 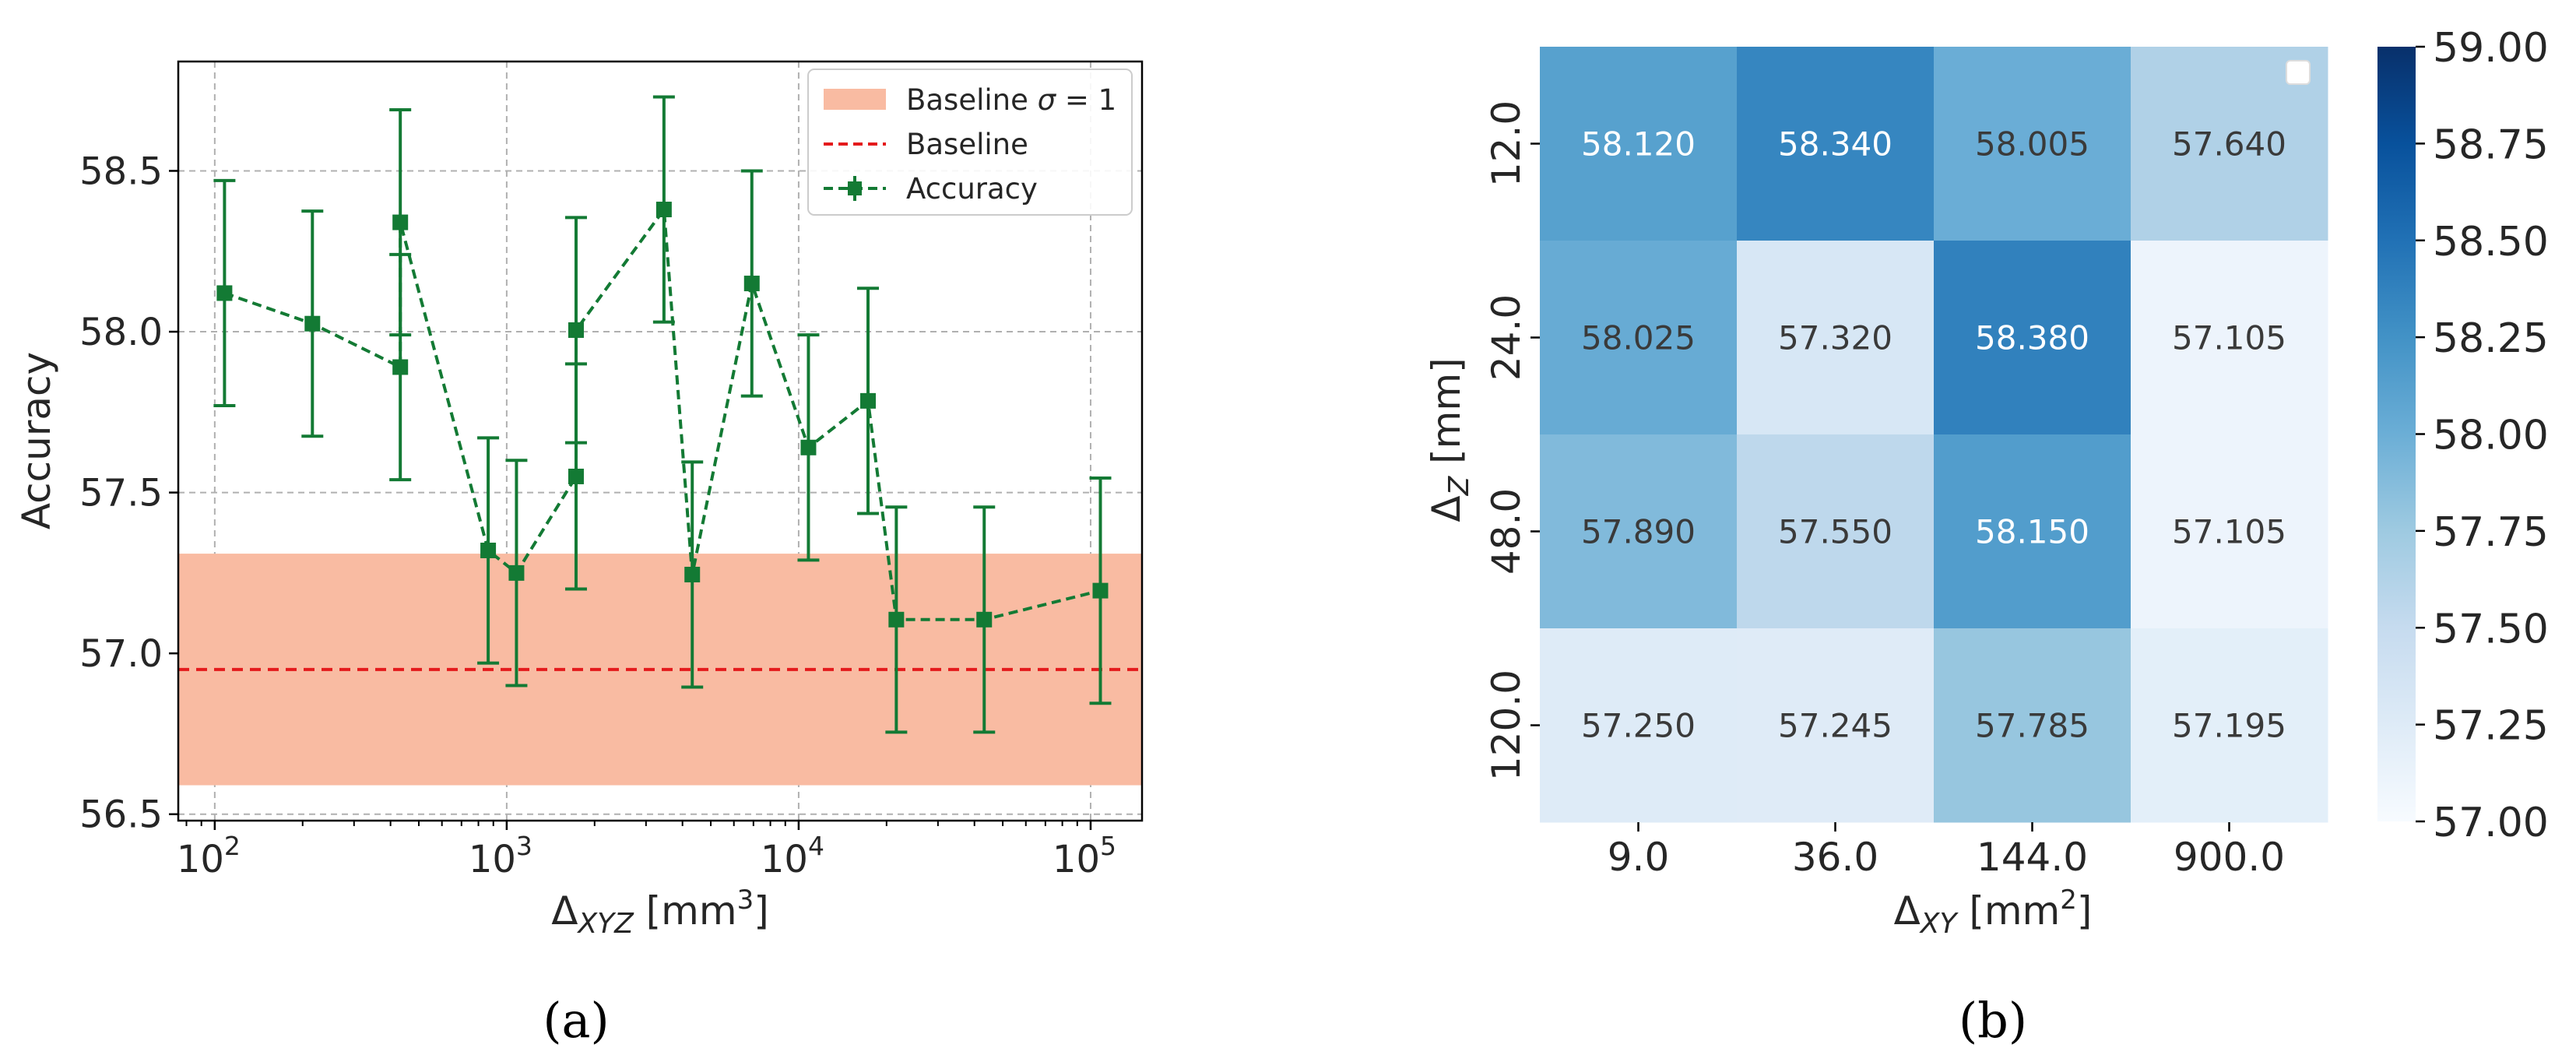 I want to click on colorbar-tick-label: 57.75, so click(x=2491, y=532).